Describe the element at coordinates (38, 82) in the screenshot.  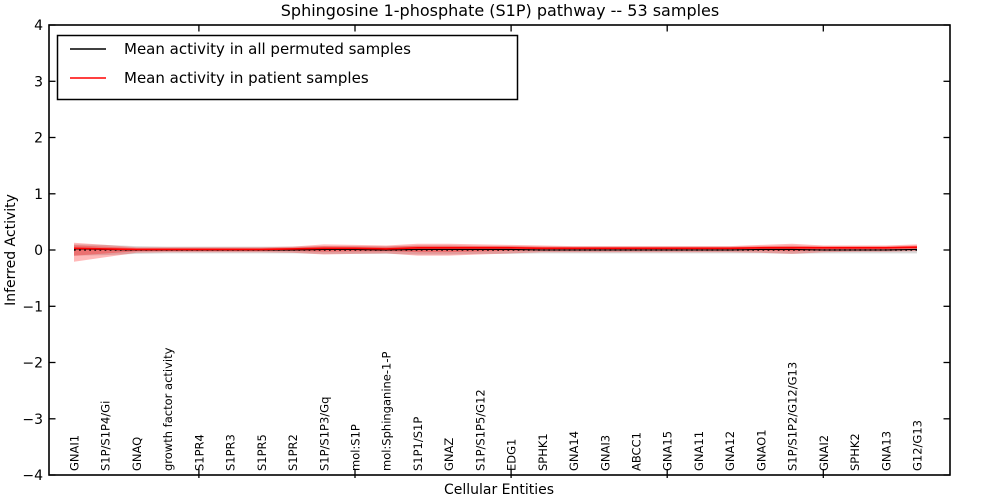
I see `y-tick-label: 3` at that location.